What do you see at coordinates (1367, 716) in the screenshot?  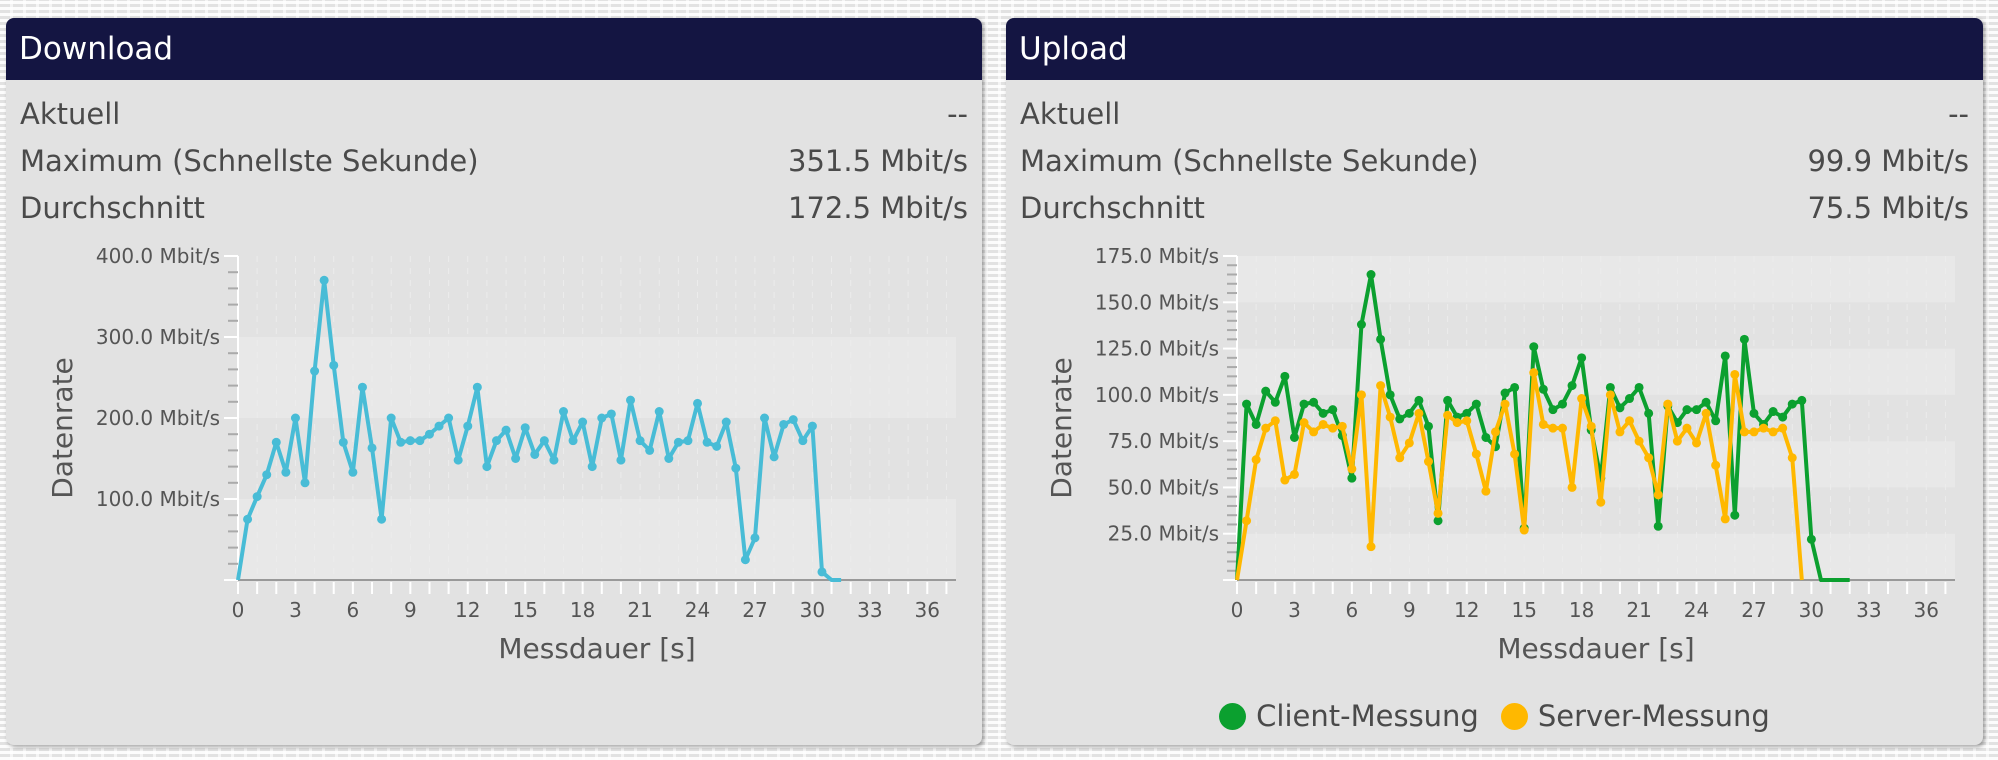 I see `legend-label: Client-Messung` at bounding box center [1367, 716].